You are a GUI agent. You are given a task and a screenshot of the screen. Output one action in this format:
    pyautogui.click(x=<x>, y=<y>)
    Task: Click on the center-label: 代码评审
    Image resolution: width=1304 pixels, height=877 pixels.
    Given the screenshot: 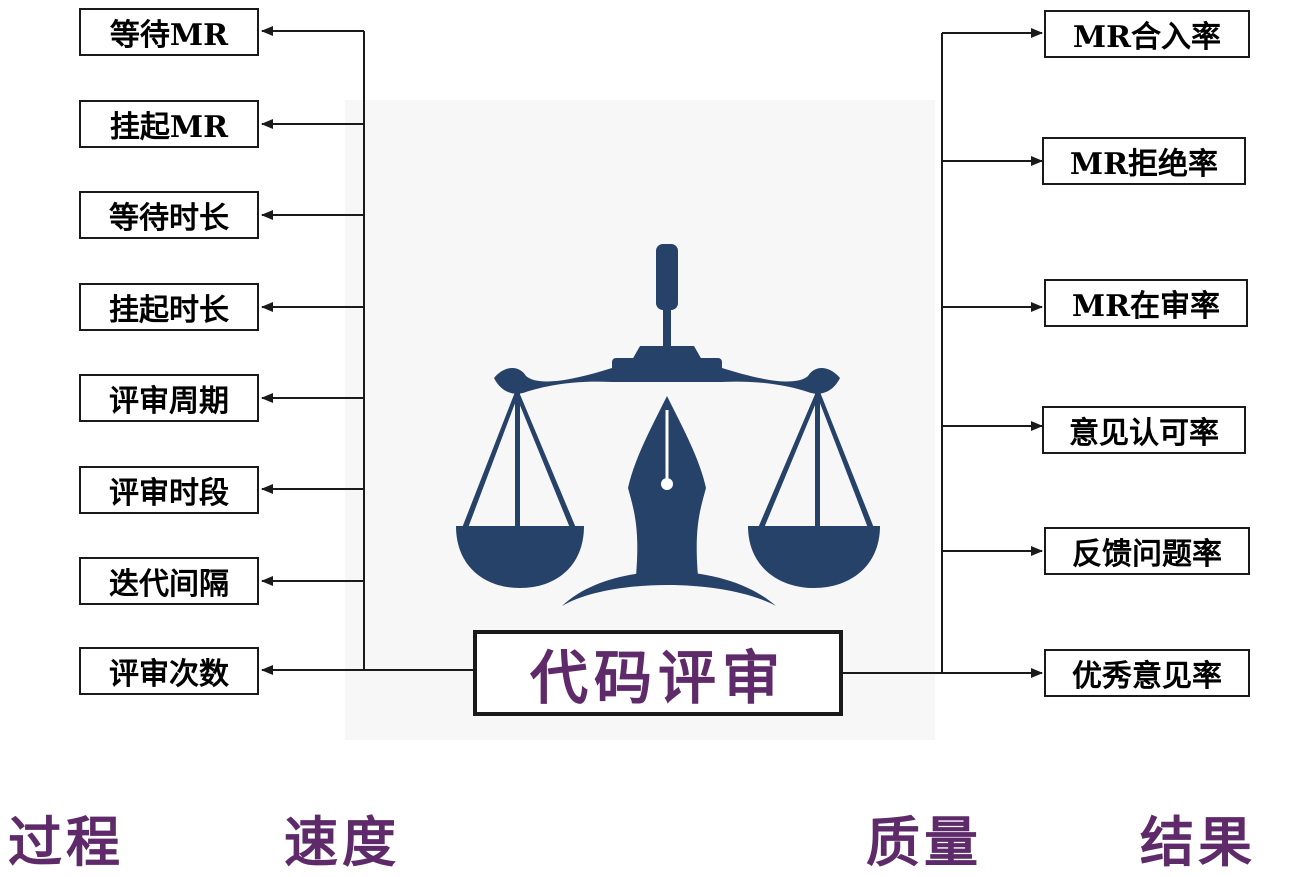 What is the action you would take?
    pyautogui.click(x=657, y=678)
    